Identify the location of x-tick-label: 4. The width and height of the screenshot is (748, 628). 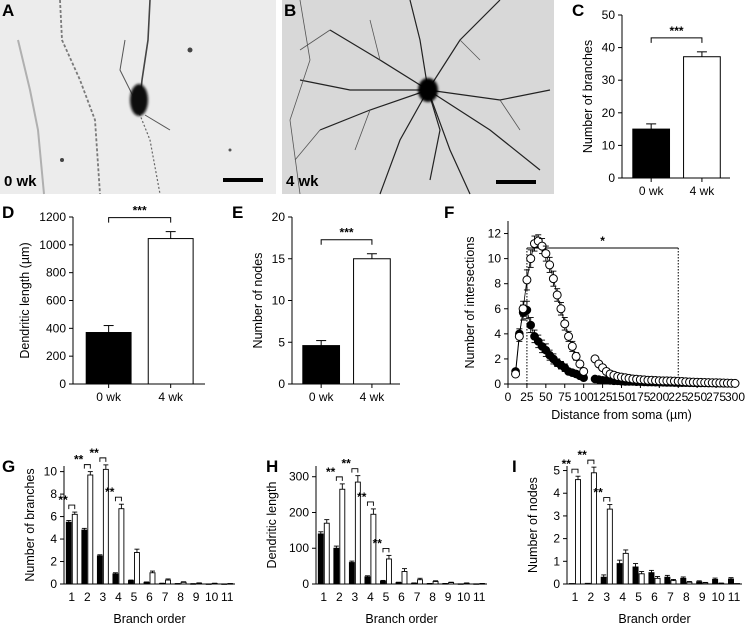
(622, 597).